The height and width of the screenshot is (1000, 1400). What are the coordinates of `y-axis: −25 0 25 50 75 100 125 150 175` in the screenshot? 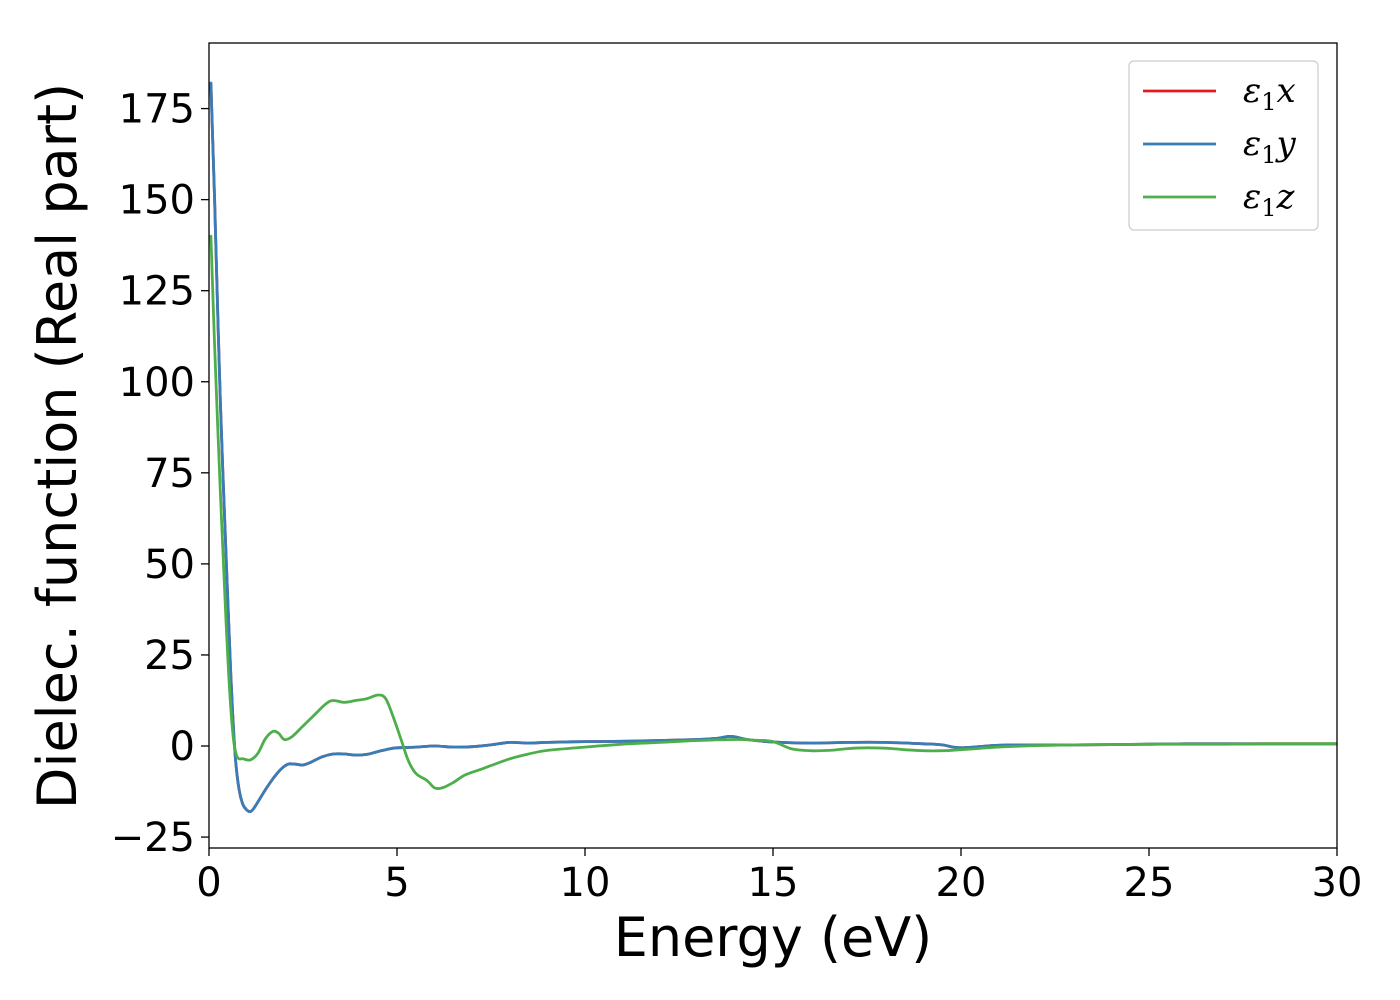 It's located at (160, 474).